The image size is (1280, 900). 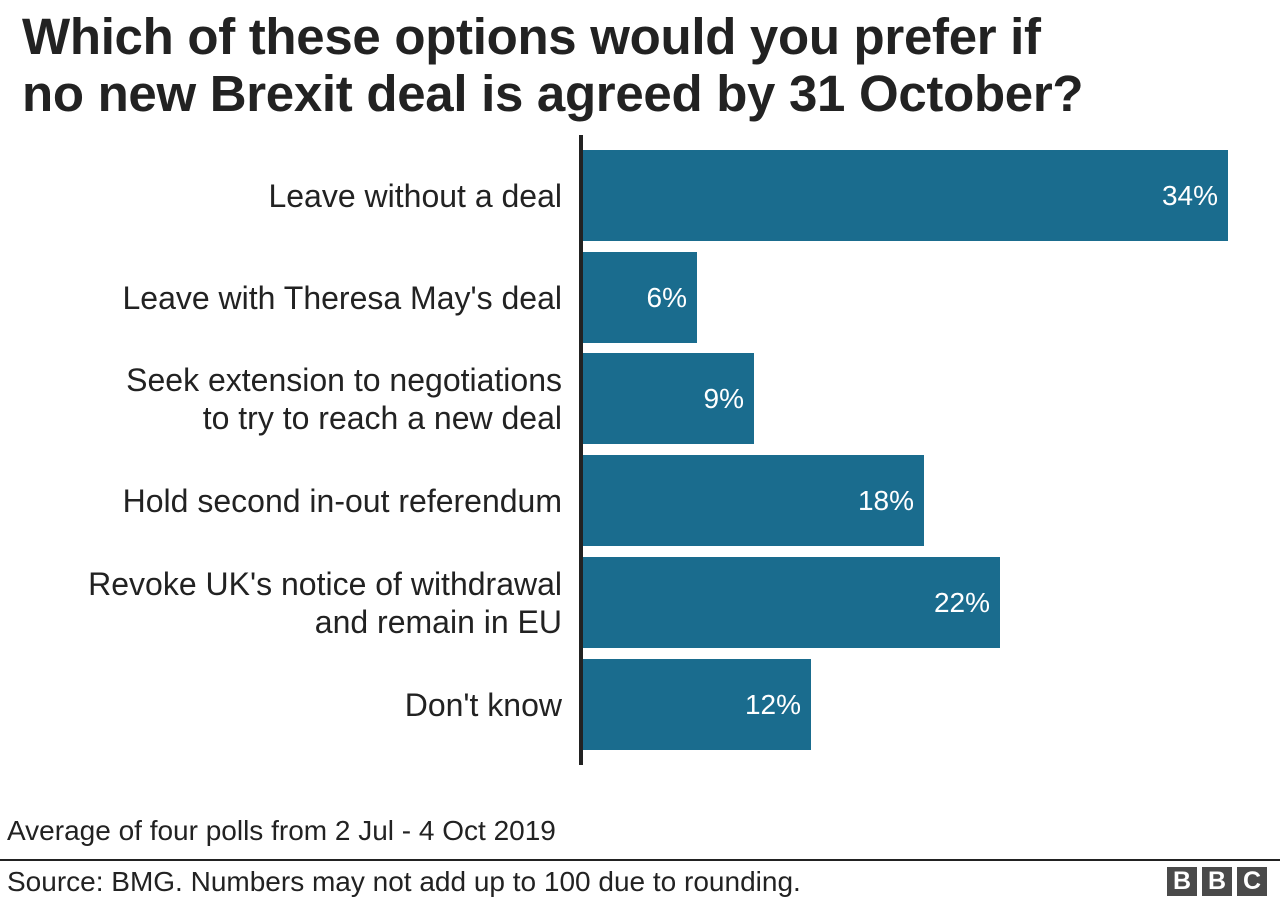 I want to click on bar-row: Leave without a deal 34%, so click(x=640, y=195).